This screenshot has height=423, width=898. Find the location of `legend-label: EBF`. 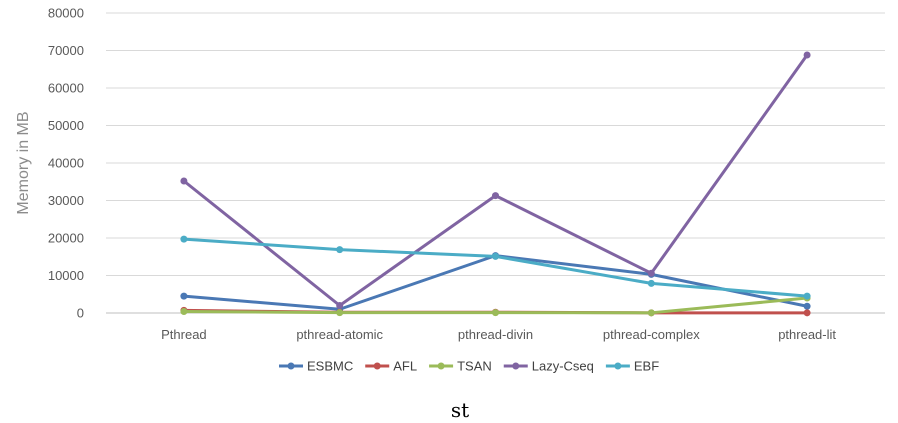

legend-label: EBF is located at coordinates (646, 366).